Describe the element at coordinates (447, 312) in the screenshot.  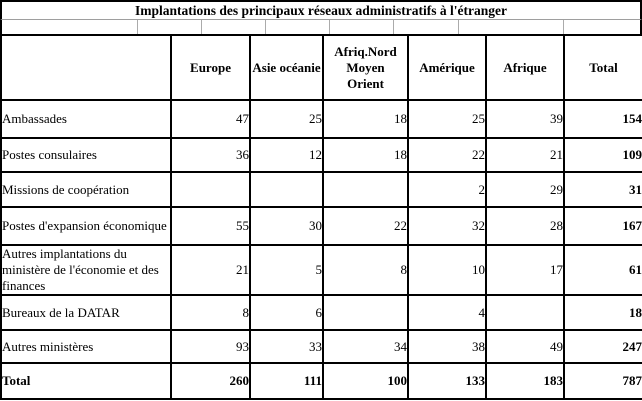
I see `value-cell: 4` at that location.